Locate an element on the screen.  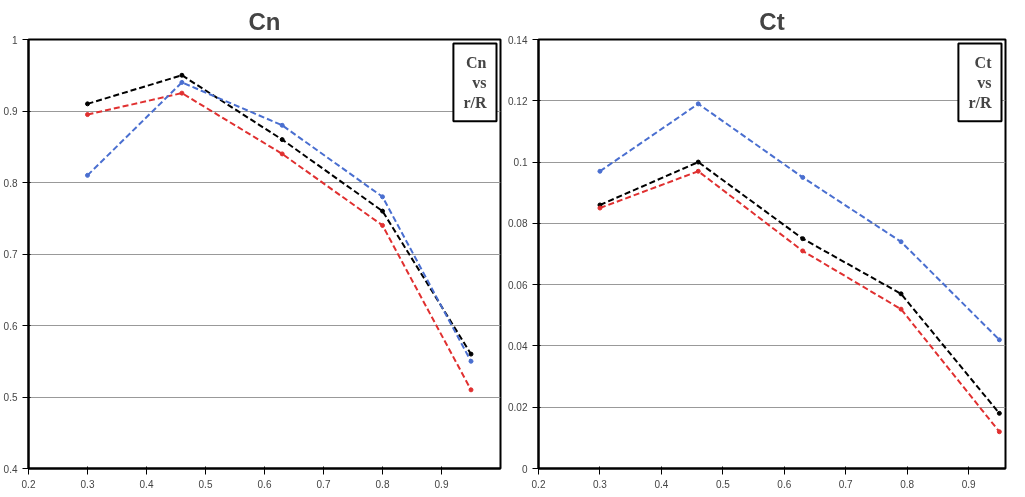
annotation: Cn vs r/R is located at coordinates (475, 82).